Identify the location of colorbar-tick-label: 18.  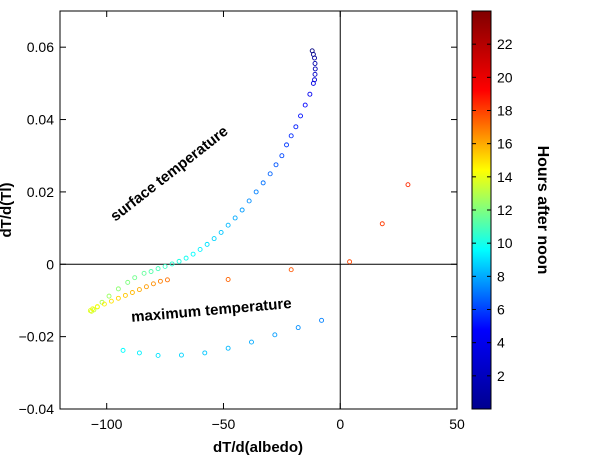
(505, 111).